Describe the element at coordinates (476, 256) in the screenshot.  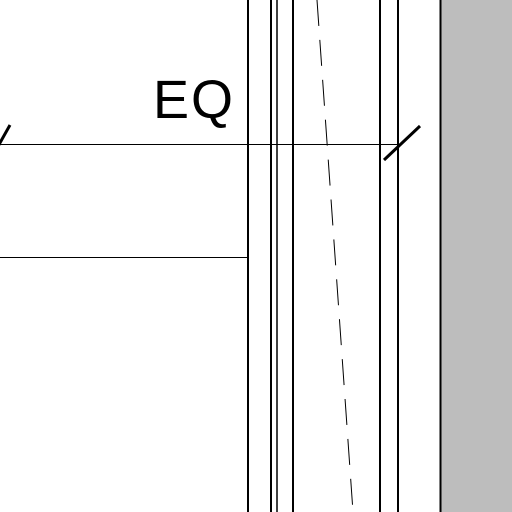
I see `wall-fill-region` at that location.